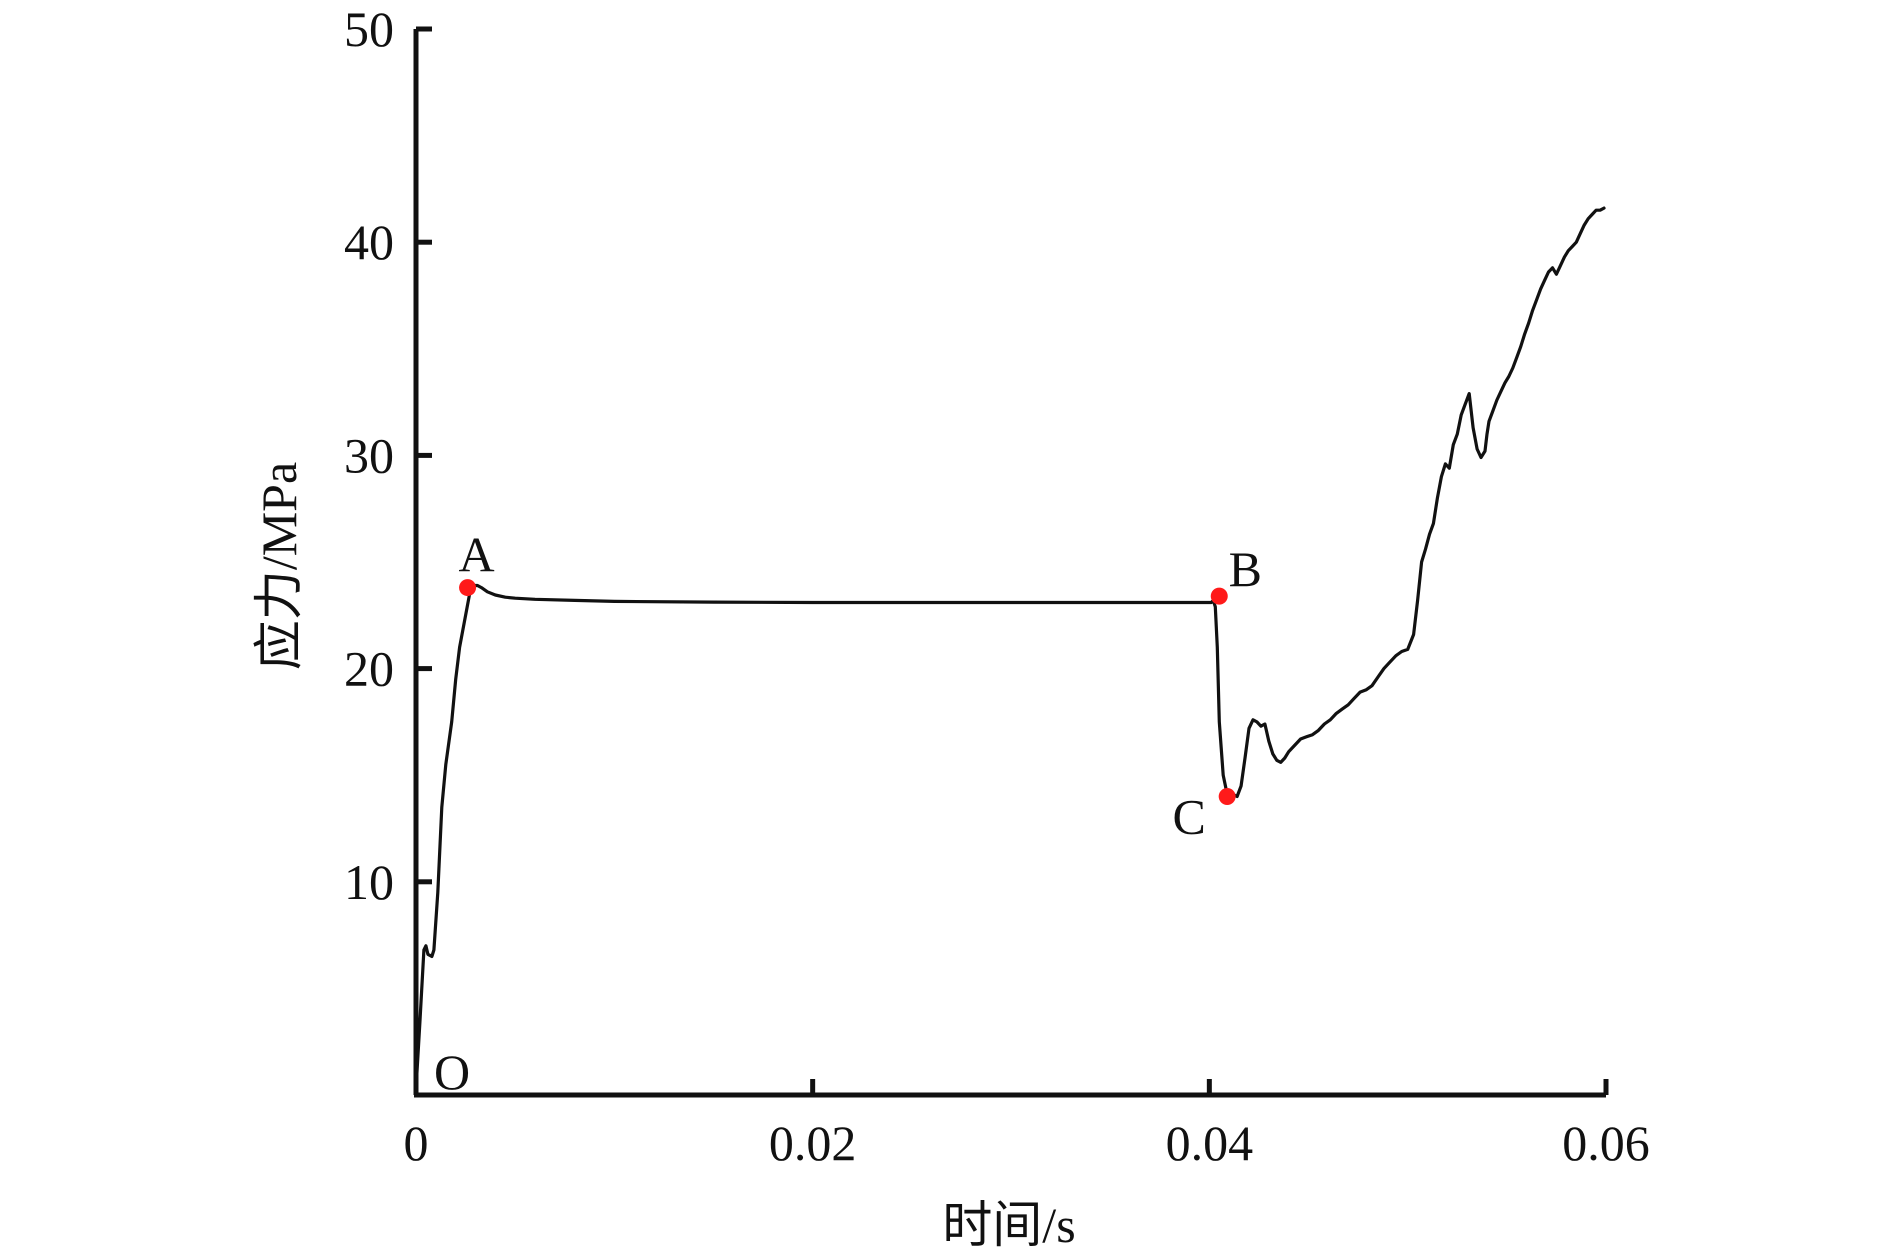  I want to click on point-label-a: A, so click(477, 555).